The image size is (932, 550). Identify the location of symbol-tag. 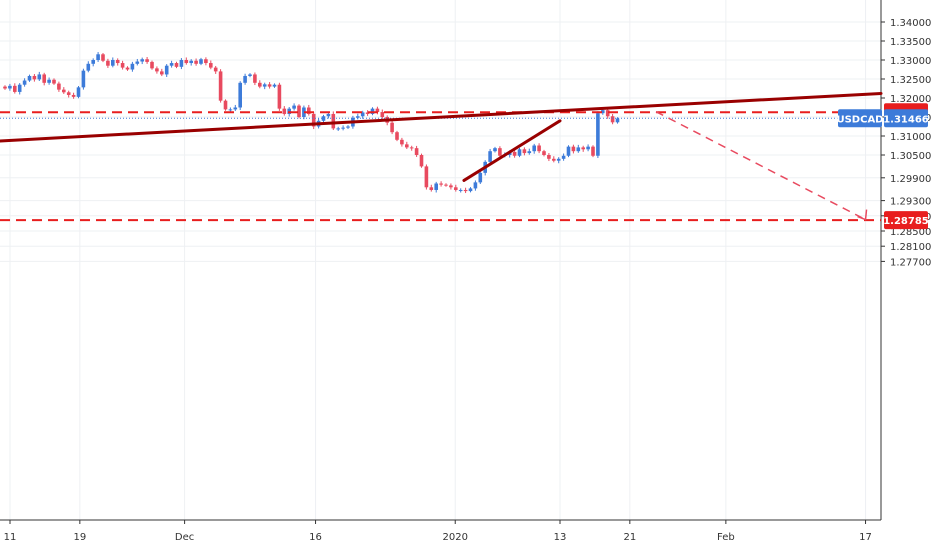
(860, 118).